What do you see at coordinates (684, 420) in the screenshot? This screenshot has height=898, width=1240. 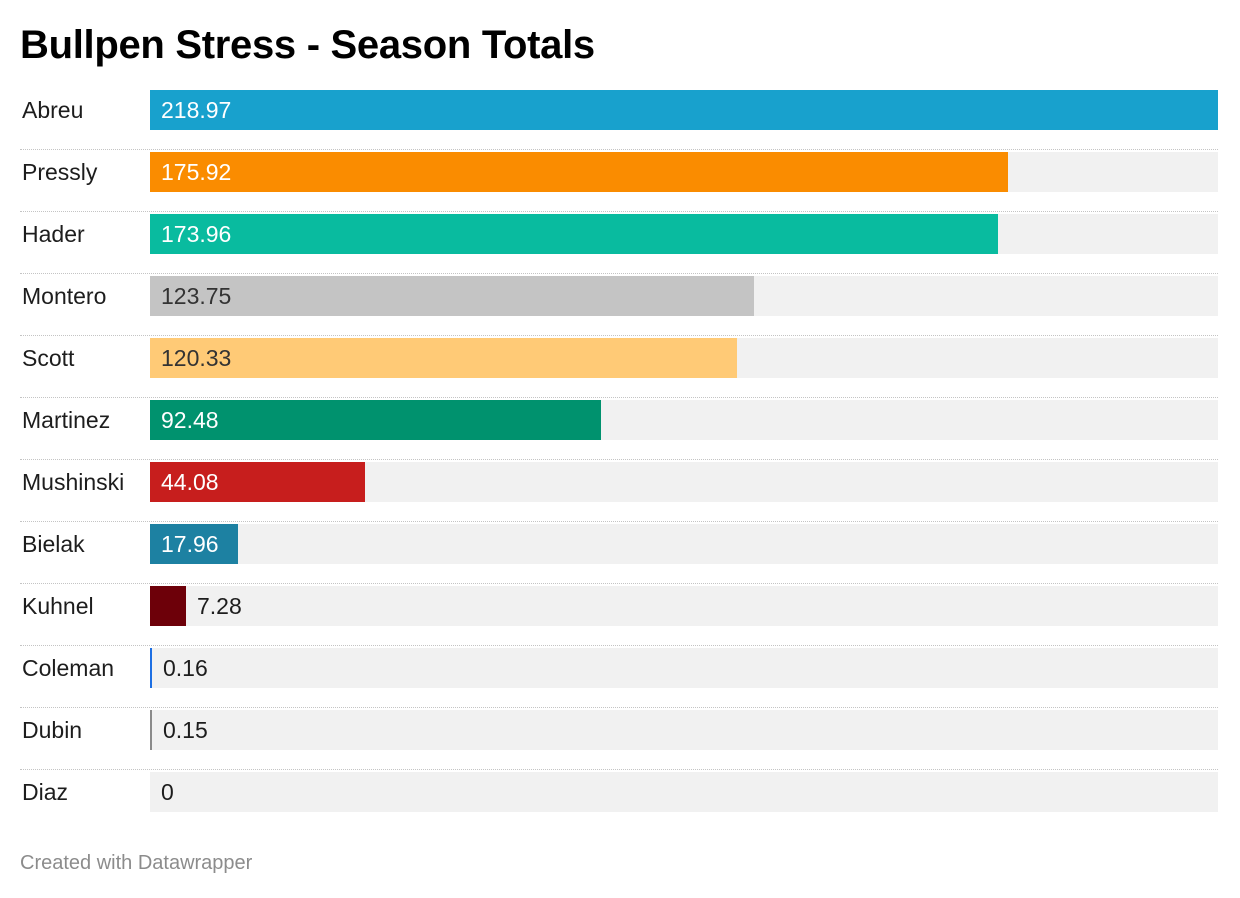 I see `bar-track: 92.48` at bounding box center [684, 420].